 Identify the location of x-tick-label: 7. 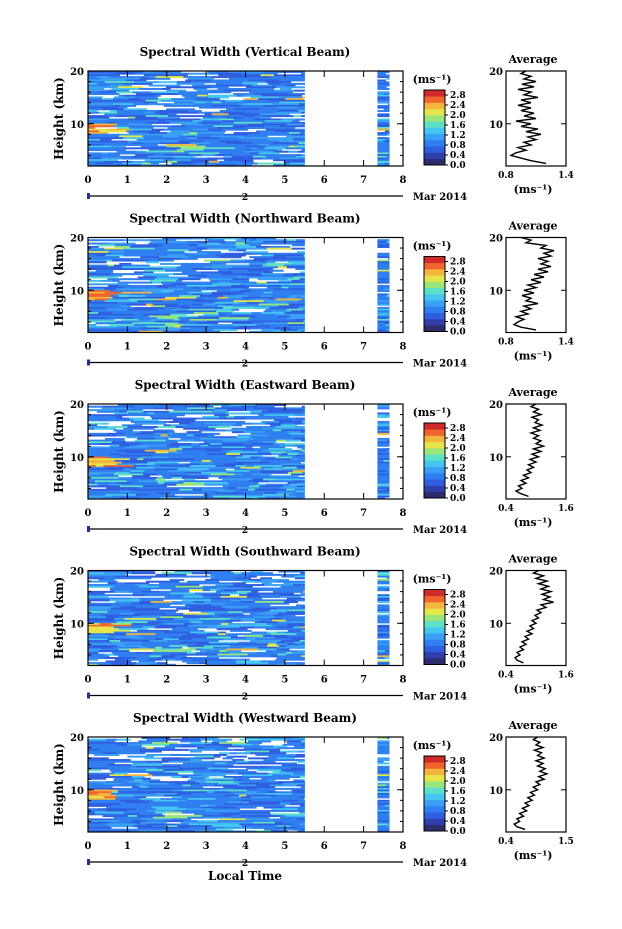
(363, 513).